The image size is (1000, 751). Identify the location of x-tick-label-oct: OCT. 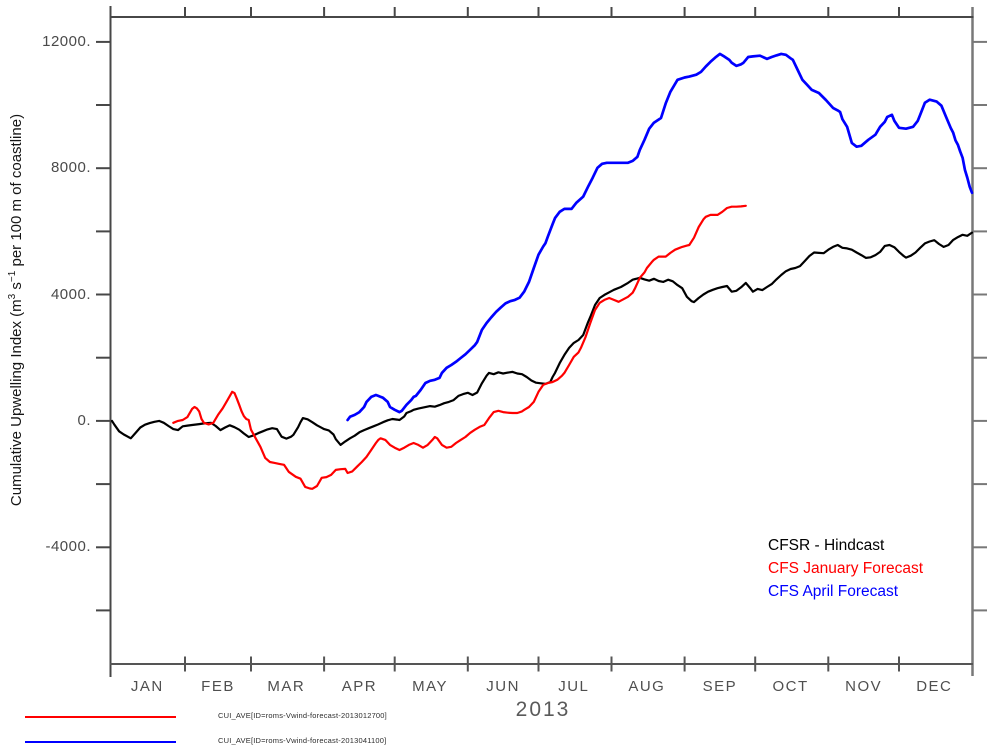
(790, 686).